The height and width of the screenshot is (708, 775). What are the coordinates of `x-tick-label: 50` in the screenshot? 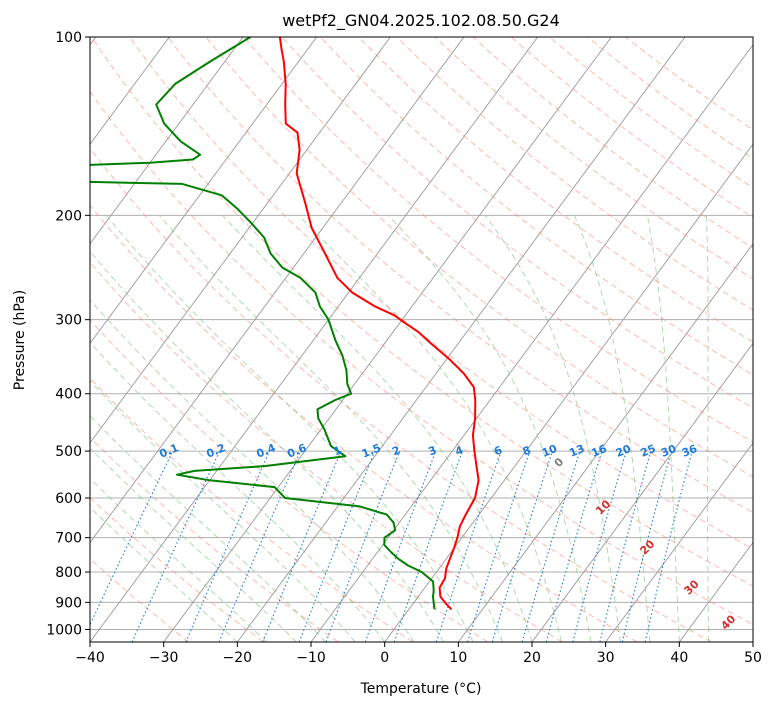 It's located at (753, 658).